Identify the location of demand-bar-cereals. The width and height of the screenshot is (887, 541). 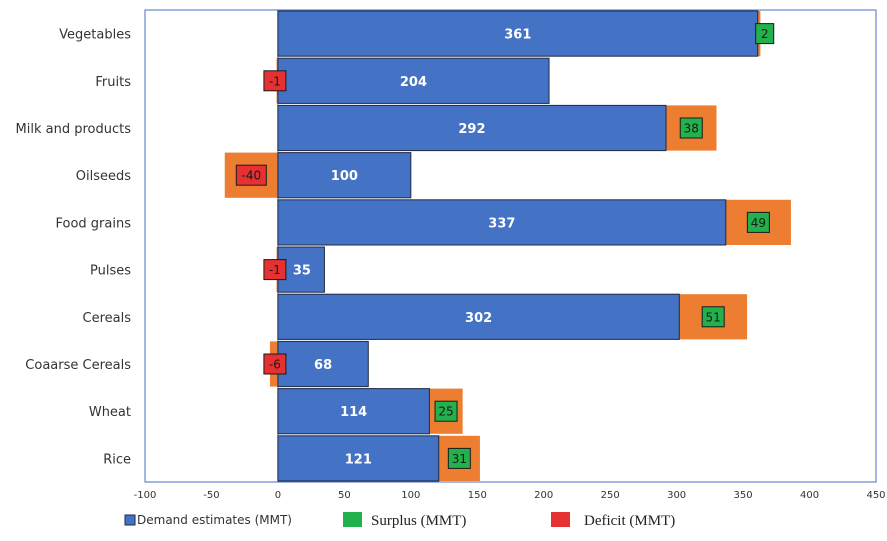
(478, 316).